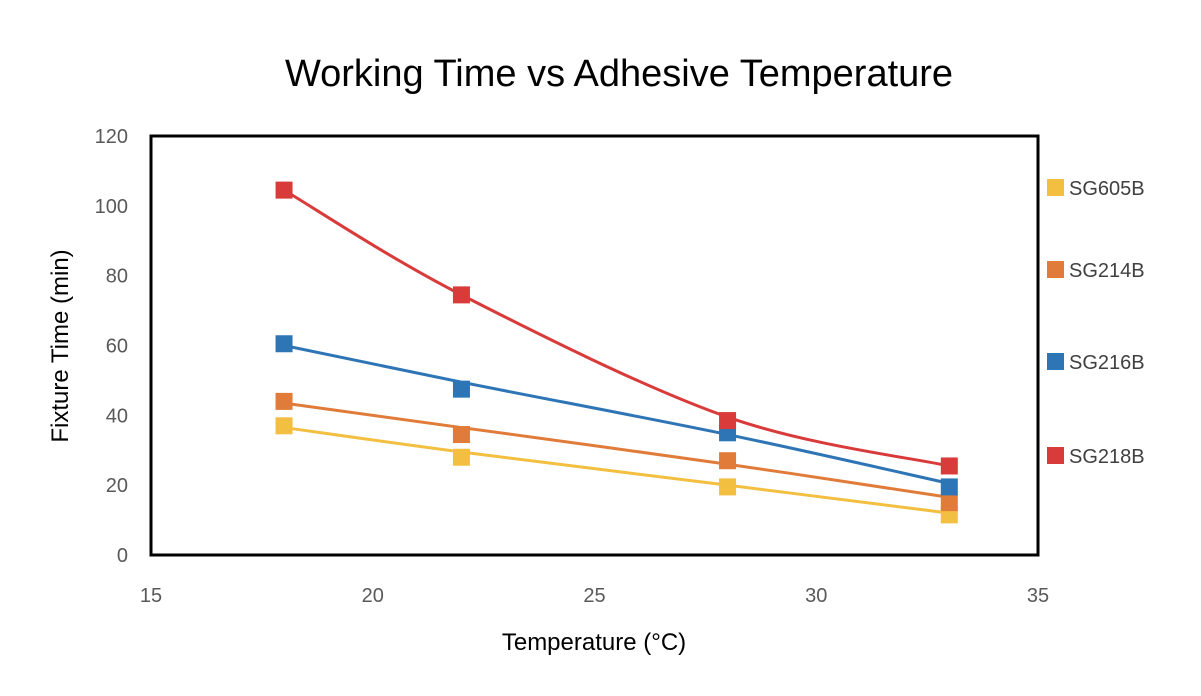  Describe the element at coordinates (117, 416) in the screenshot. I see `y-tick-label: 40` at that location.